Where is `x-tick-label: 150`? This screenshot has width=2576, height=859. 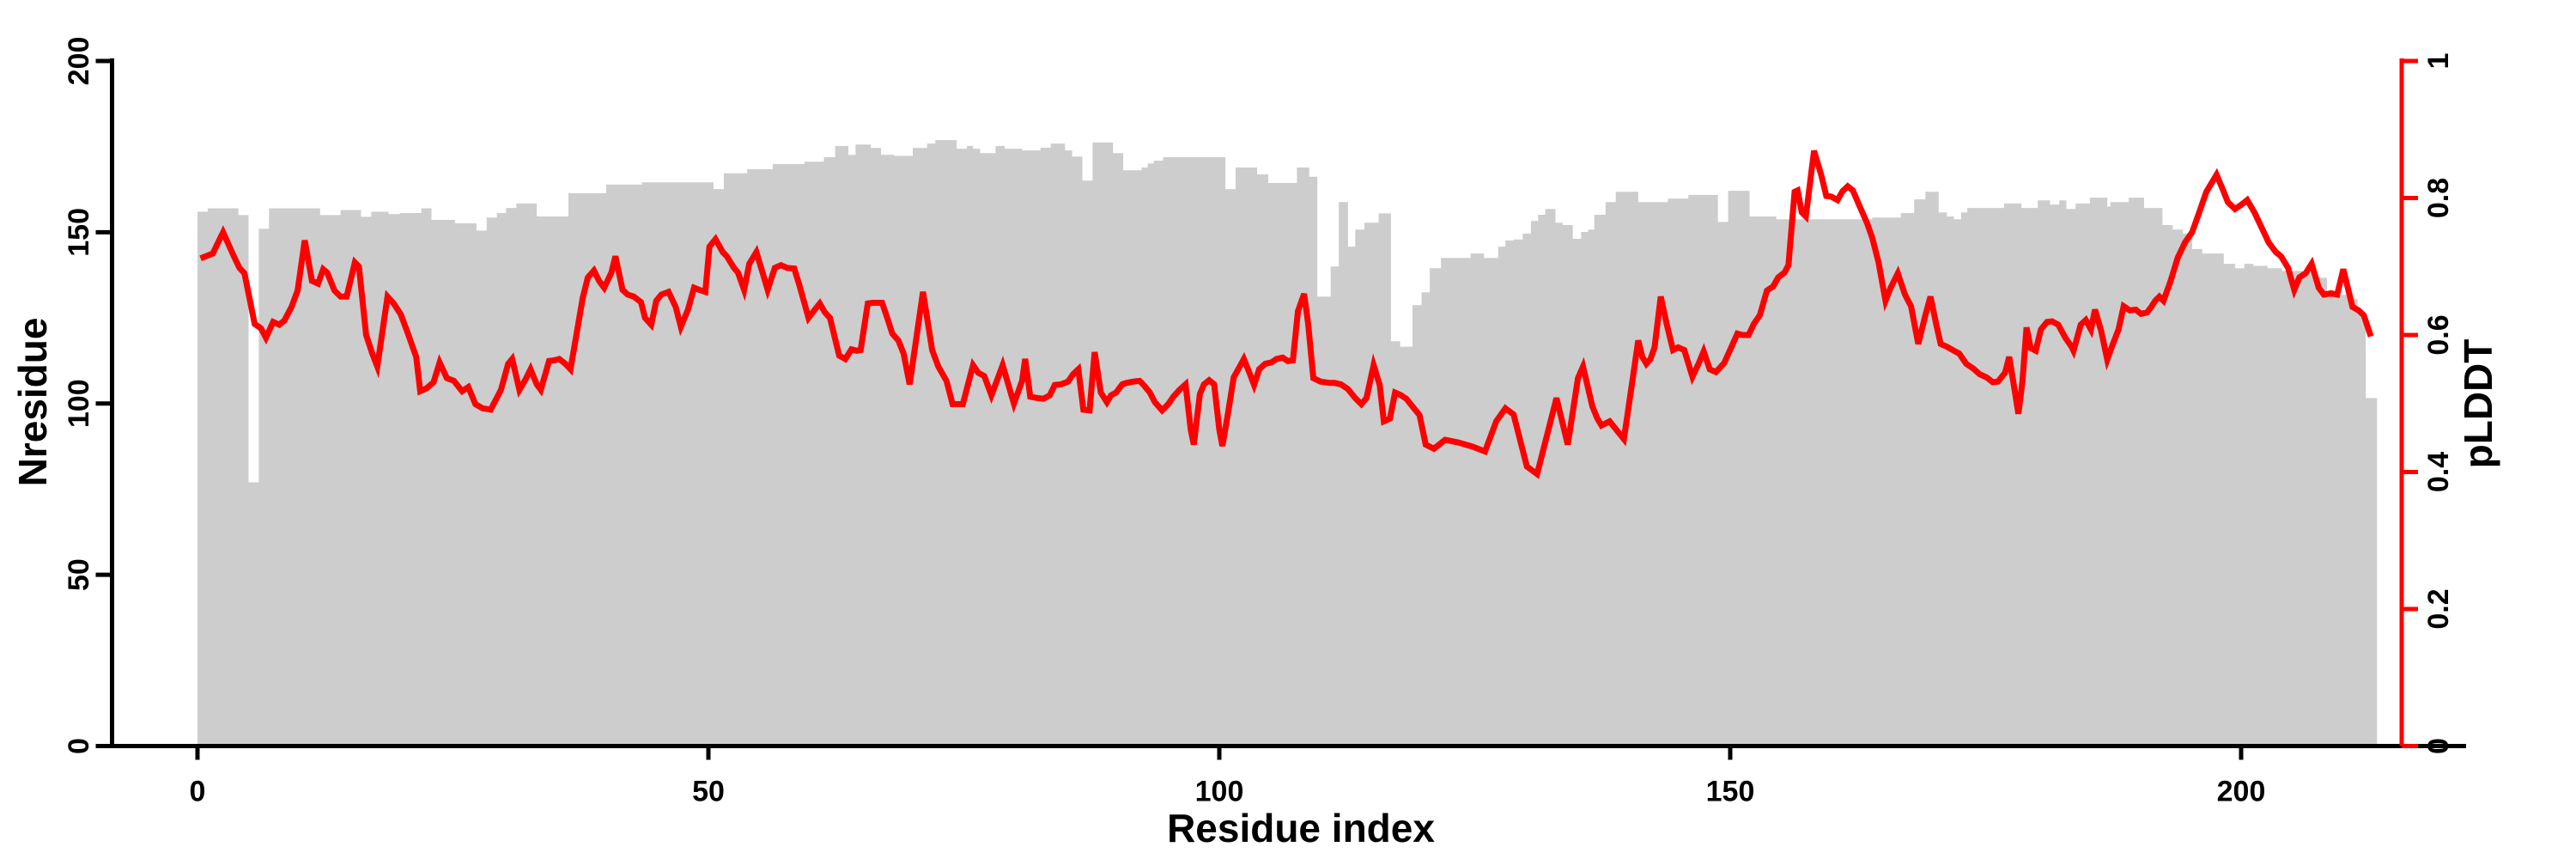
x-tick-label: 150 is located at coordinates (1730, 792).